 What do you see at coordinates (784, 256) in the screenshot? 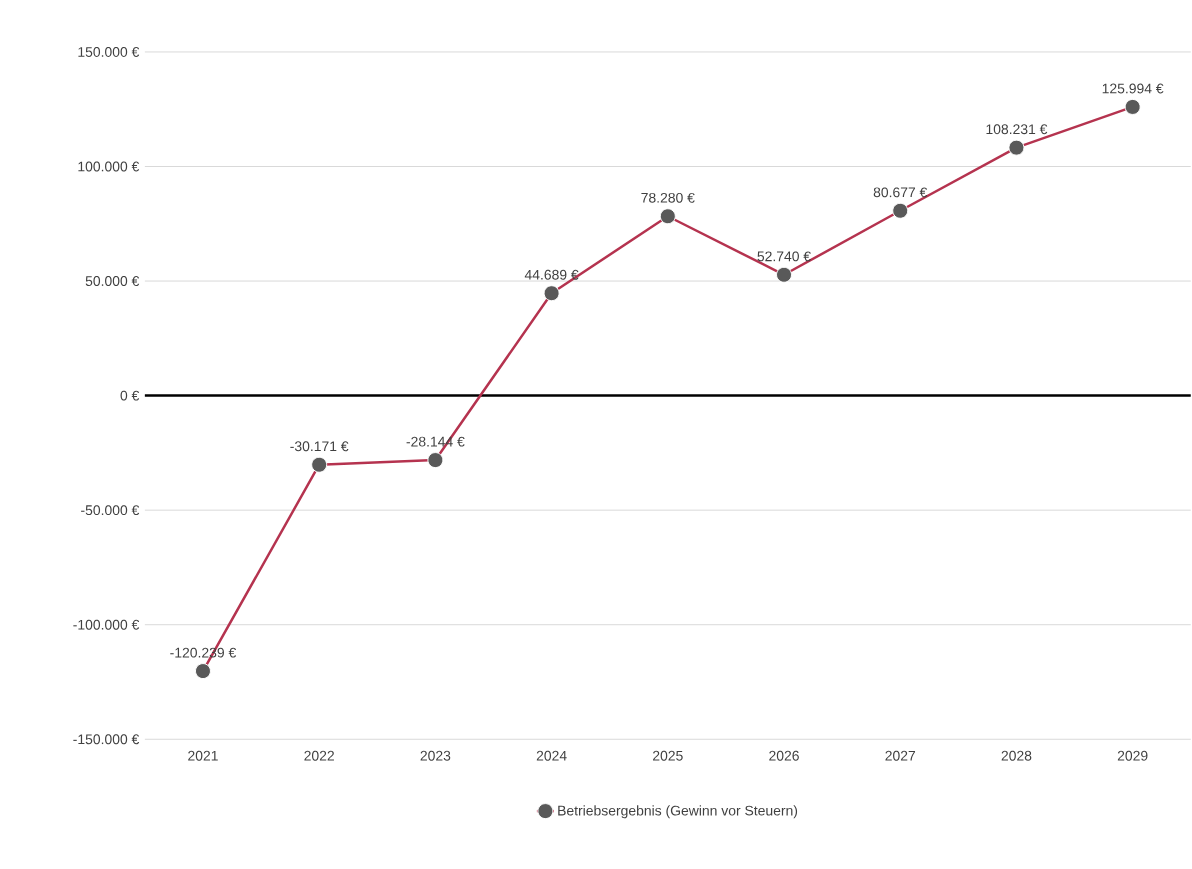
I see `data-label: 52.740 €` at bounding box center [784, 256].